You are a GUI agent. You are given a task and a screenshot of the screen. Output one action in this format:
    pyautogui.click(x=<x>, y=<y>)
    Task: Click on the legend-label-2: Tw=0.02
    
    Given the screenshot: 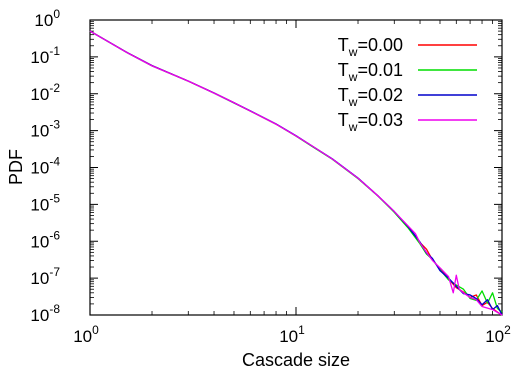 What is the action you would take?
    pyautogui.click(x=370, y=97)
    